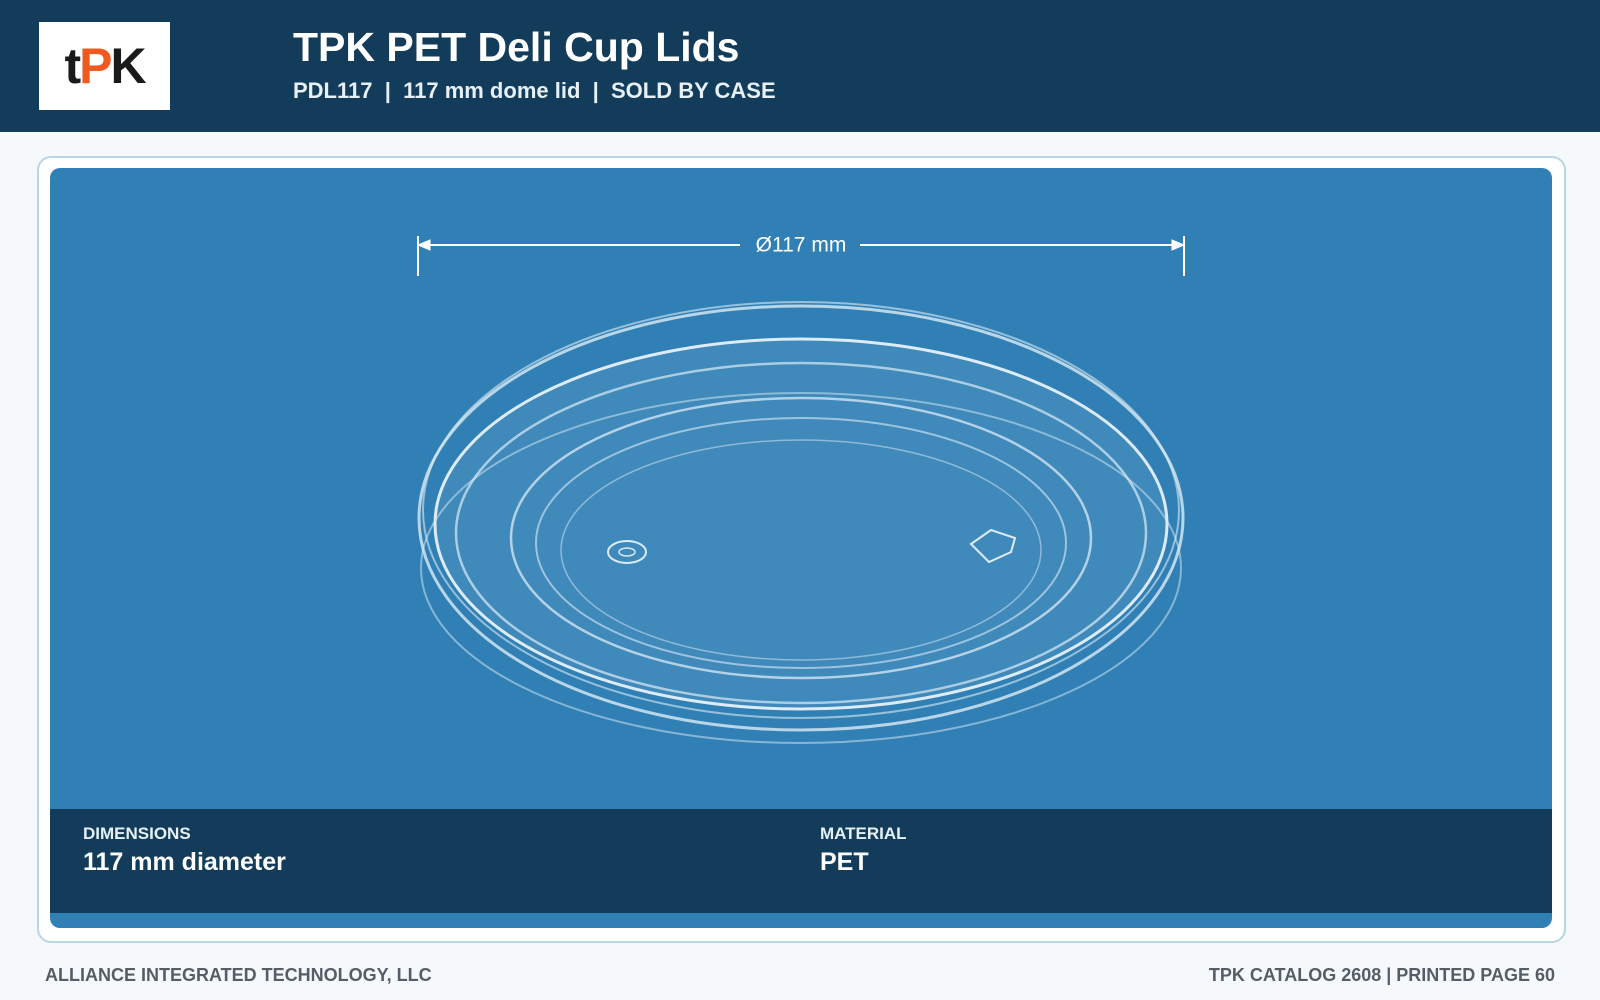  I want to click on footer-left: ALLIANCE INTEGRATED TECHNOLOGY, LLC, so click(238, 975).